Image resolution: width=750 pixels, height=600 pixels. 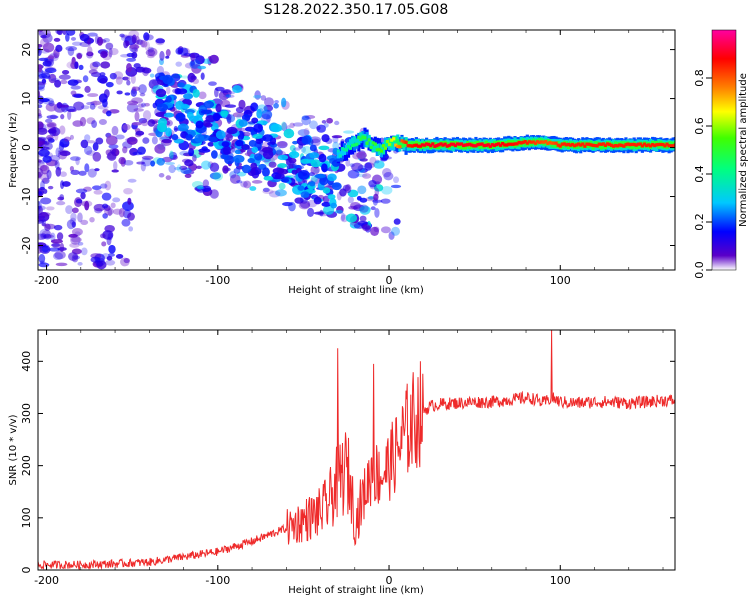 I want to click on snr-x-tick-label: 100, so click(x=560, y=580).